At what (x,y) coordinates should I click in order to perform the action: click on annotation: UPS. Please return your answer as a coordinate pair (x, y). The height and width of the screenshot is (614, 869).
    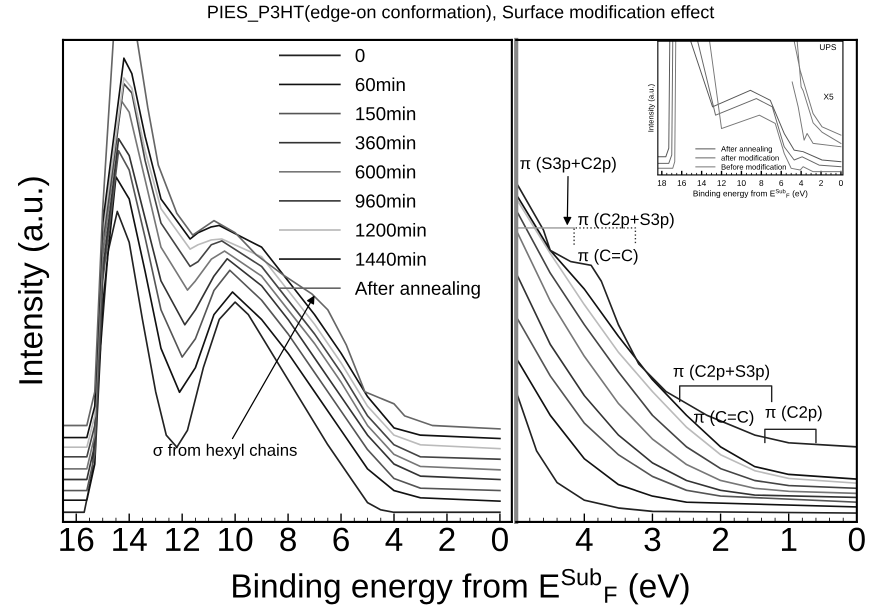
    Looking at the image, I should click on (828, 47).